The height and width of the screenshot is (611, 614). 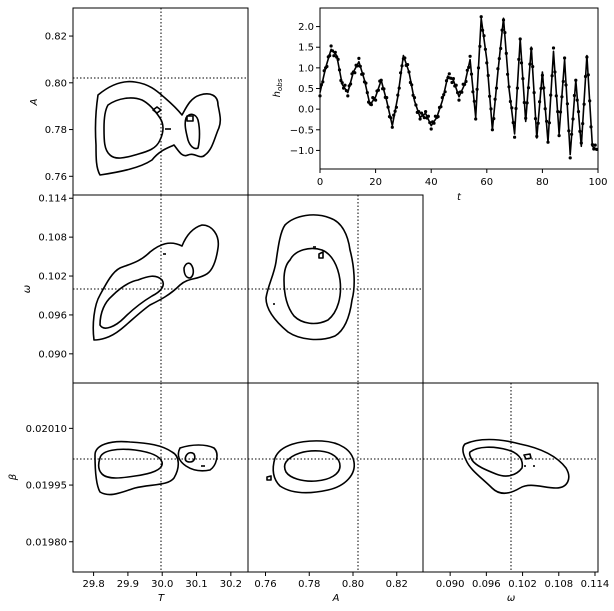 What do you see at coordinates (162, 584) in the screenshot?
I see `x-tick-label: 30.0` at bounding box center [162, 584].